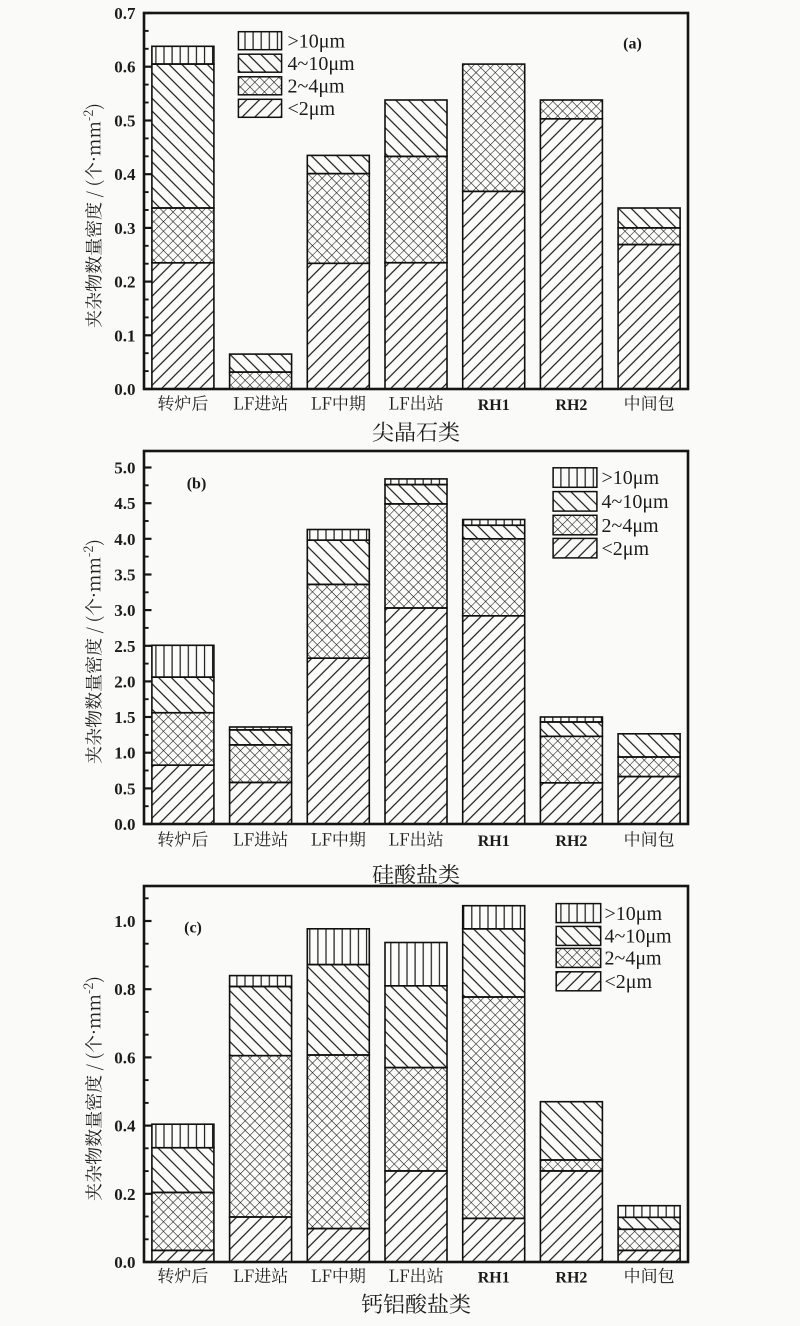 This screenshot has width=800, height=1326. I want to click on svg-text: 0.7, so click(125, 13).